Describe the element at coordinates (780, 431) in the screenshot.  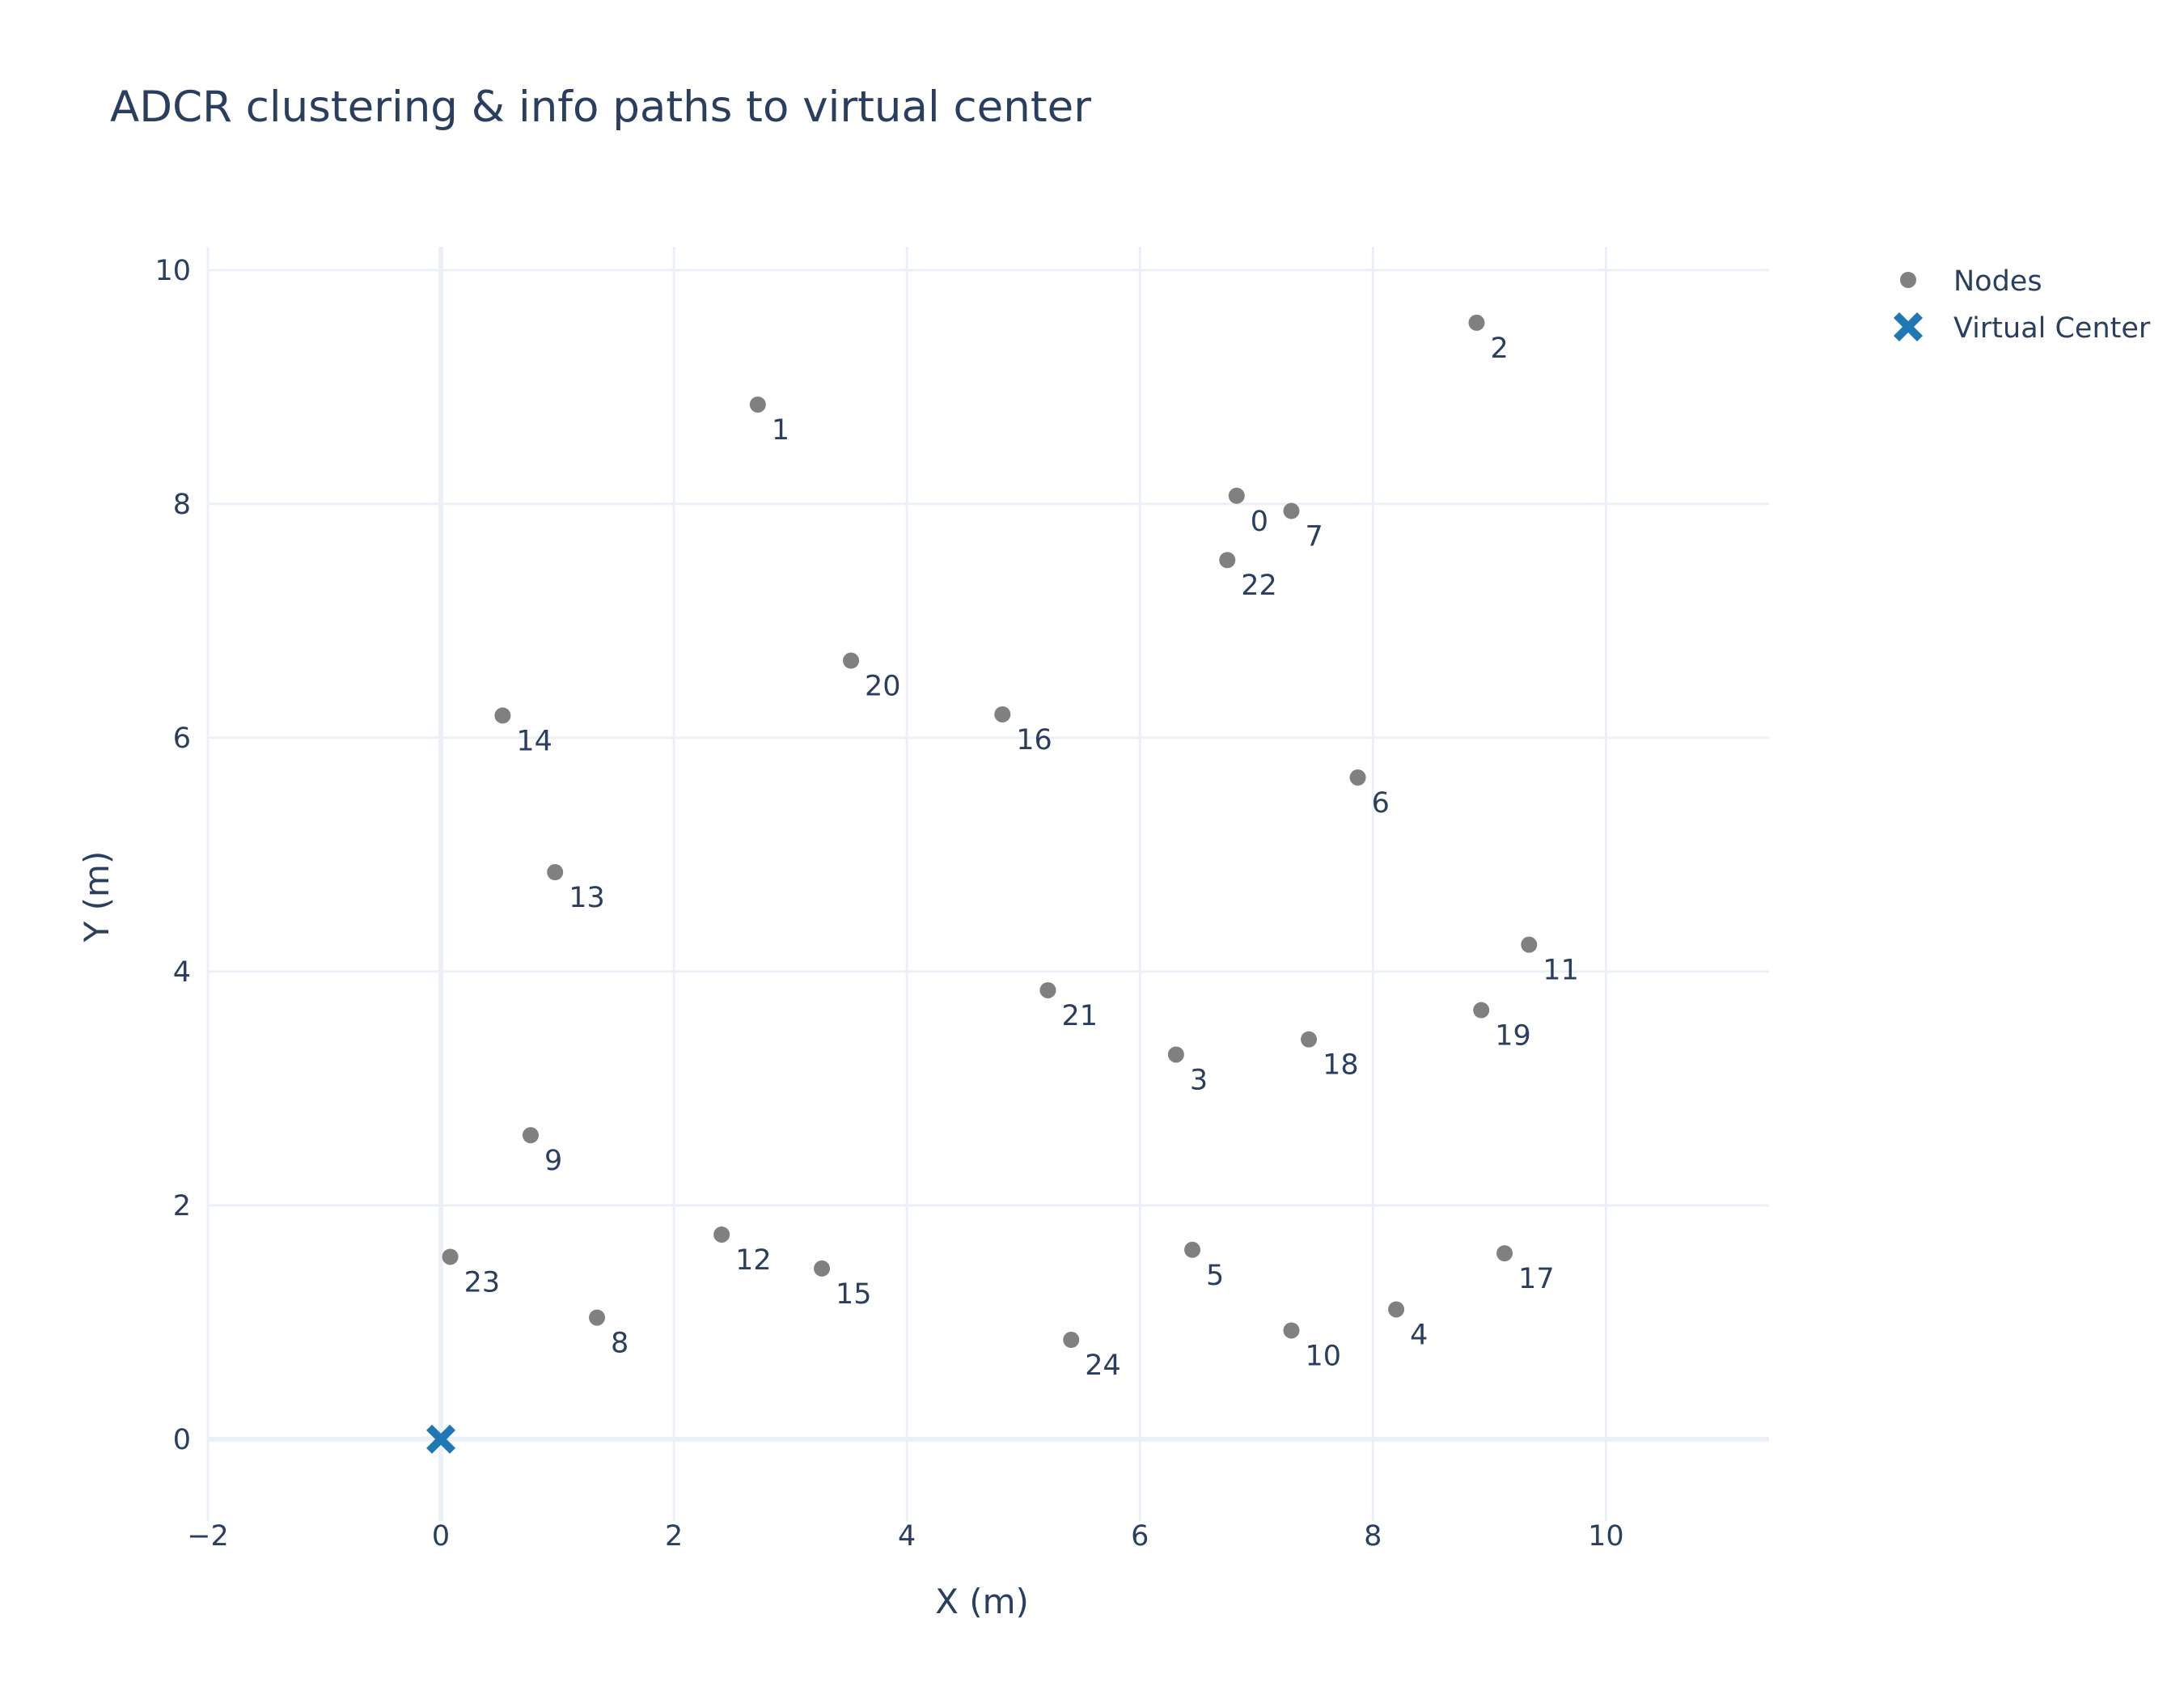
I see `node-label: 1` at that location.